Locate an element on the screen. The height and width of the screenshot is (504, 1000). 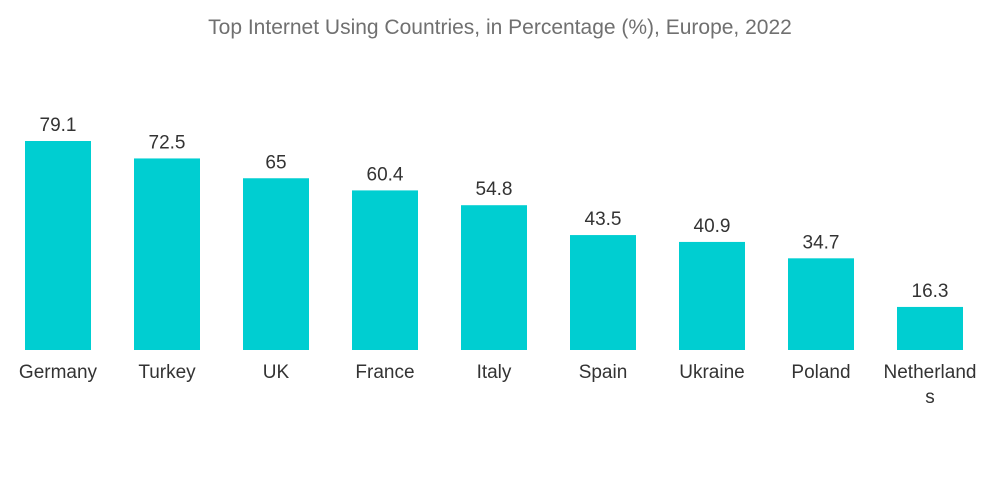
category-label-poland: Poland is located at coordinates (820, 372).